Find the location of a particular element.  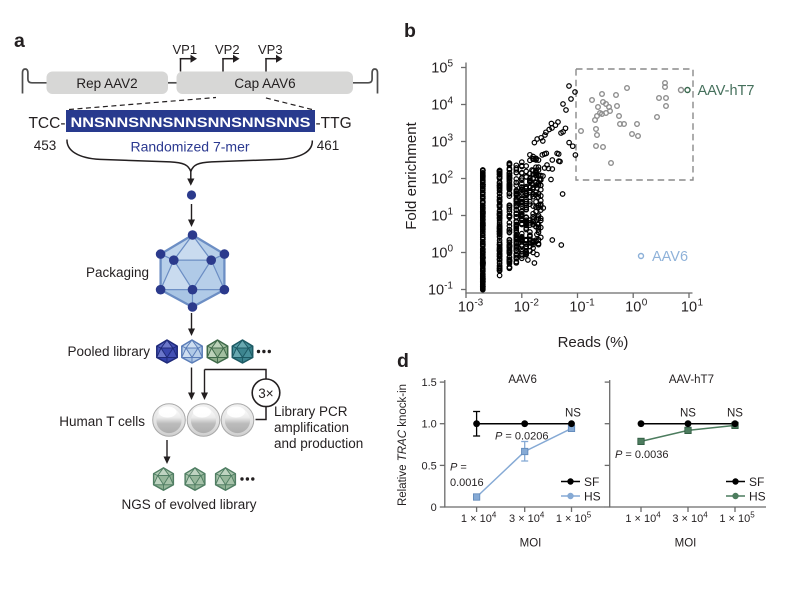

svg-text: 0.5 is located at coordinates (429, 466).